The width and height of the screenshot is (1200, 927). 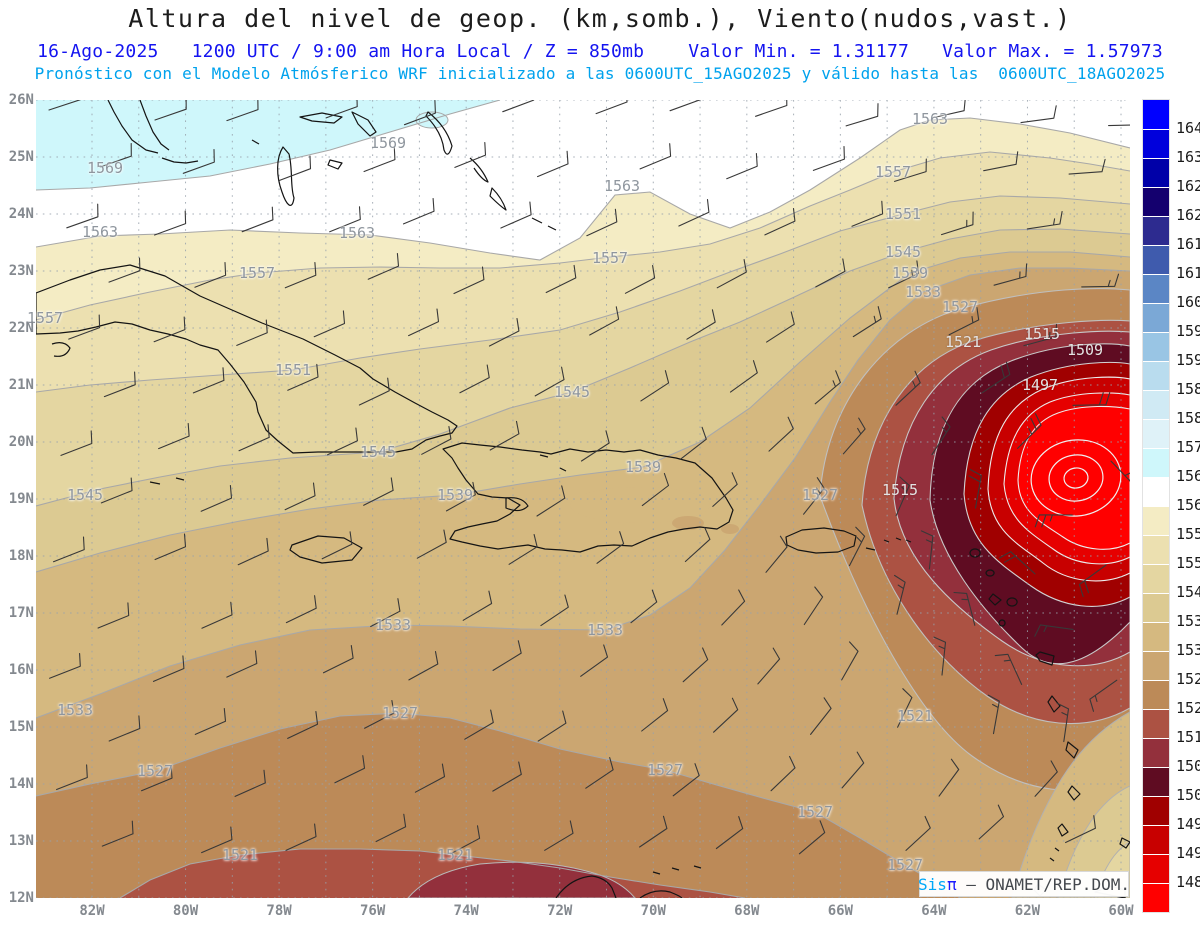 What do you see at coordinates (1188, 766) in the screenshot?
I see `colorbar-label: 1509` at bounding box center [1188, 766].